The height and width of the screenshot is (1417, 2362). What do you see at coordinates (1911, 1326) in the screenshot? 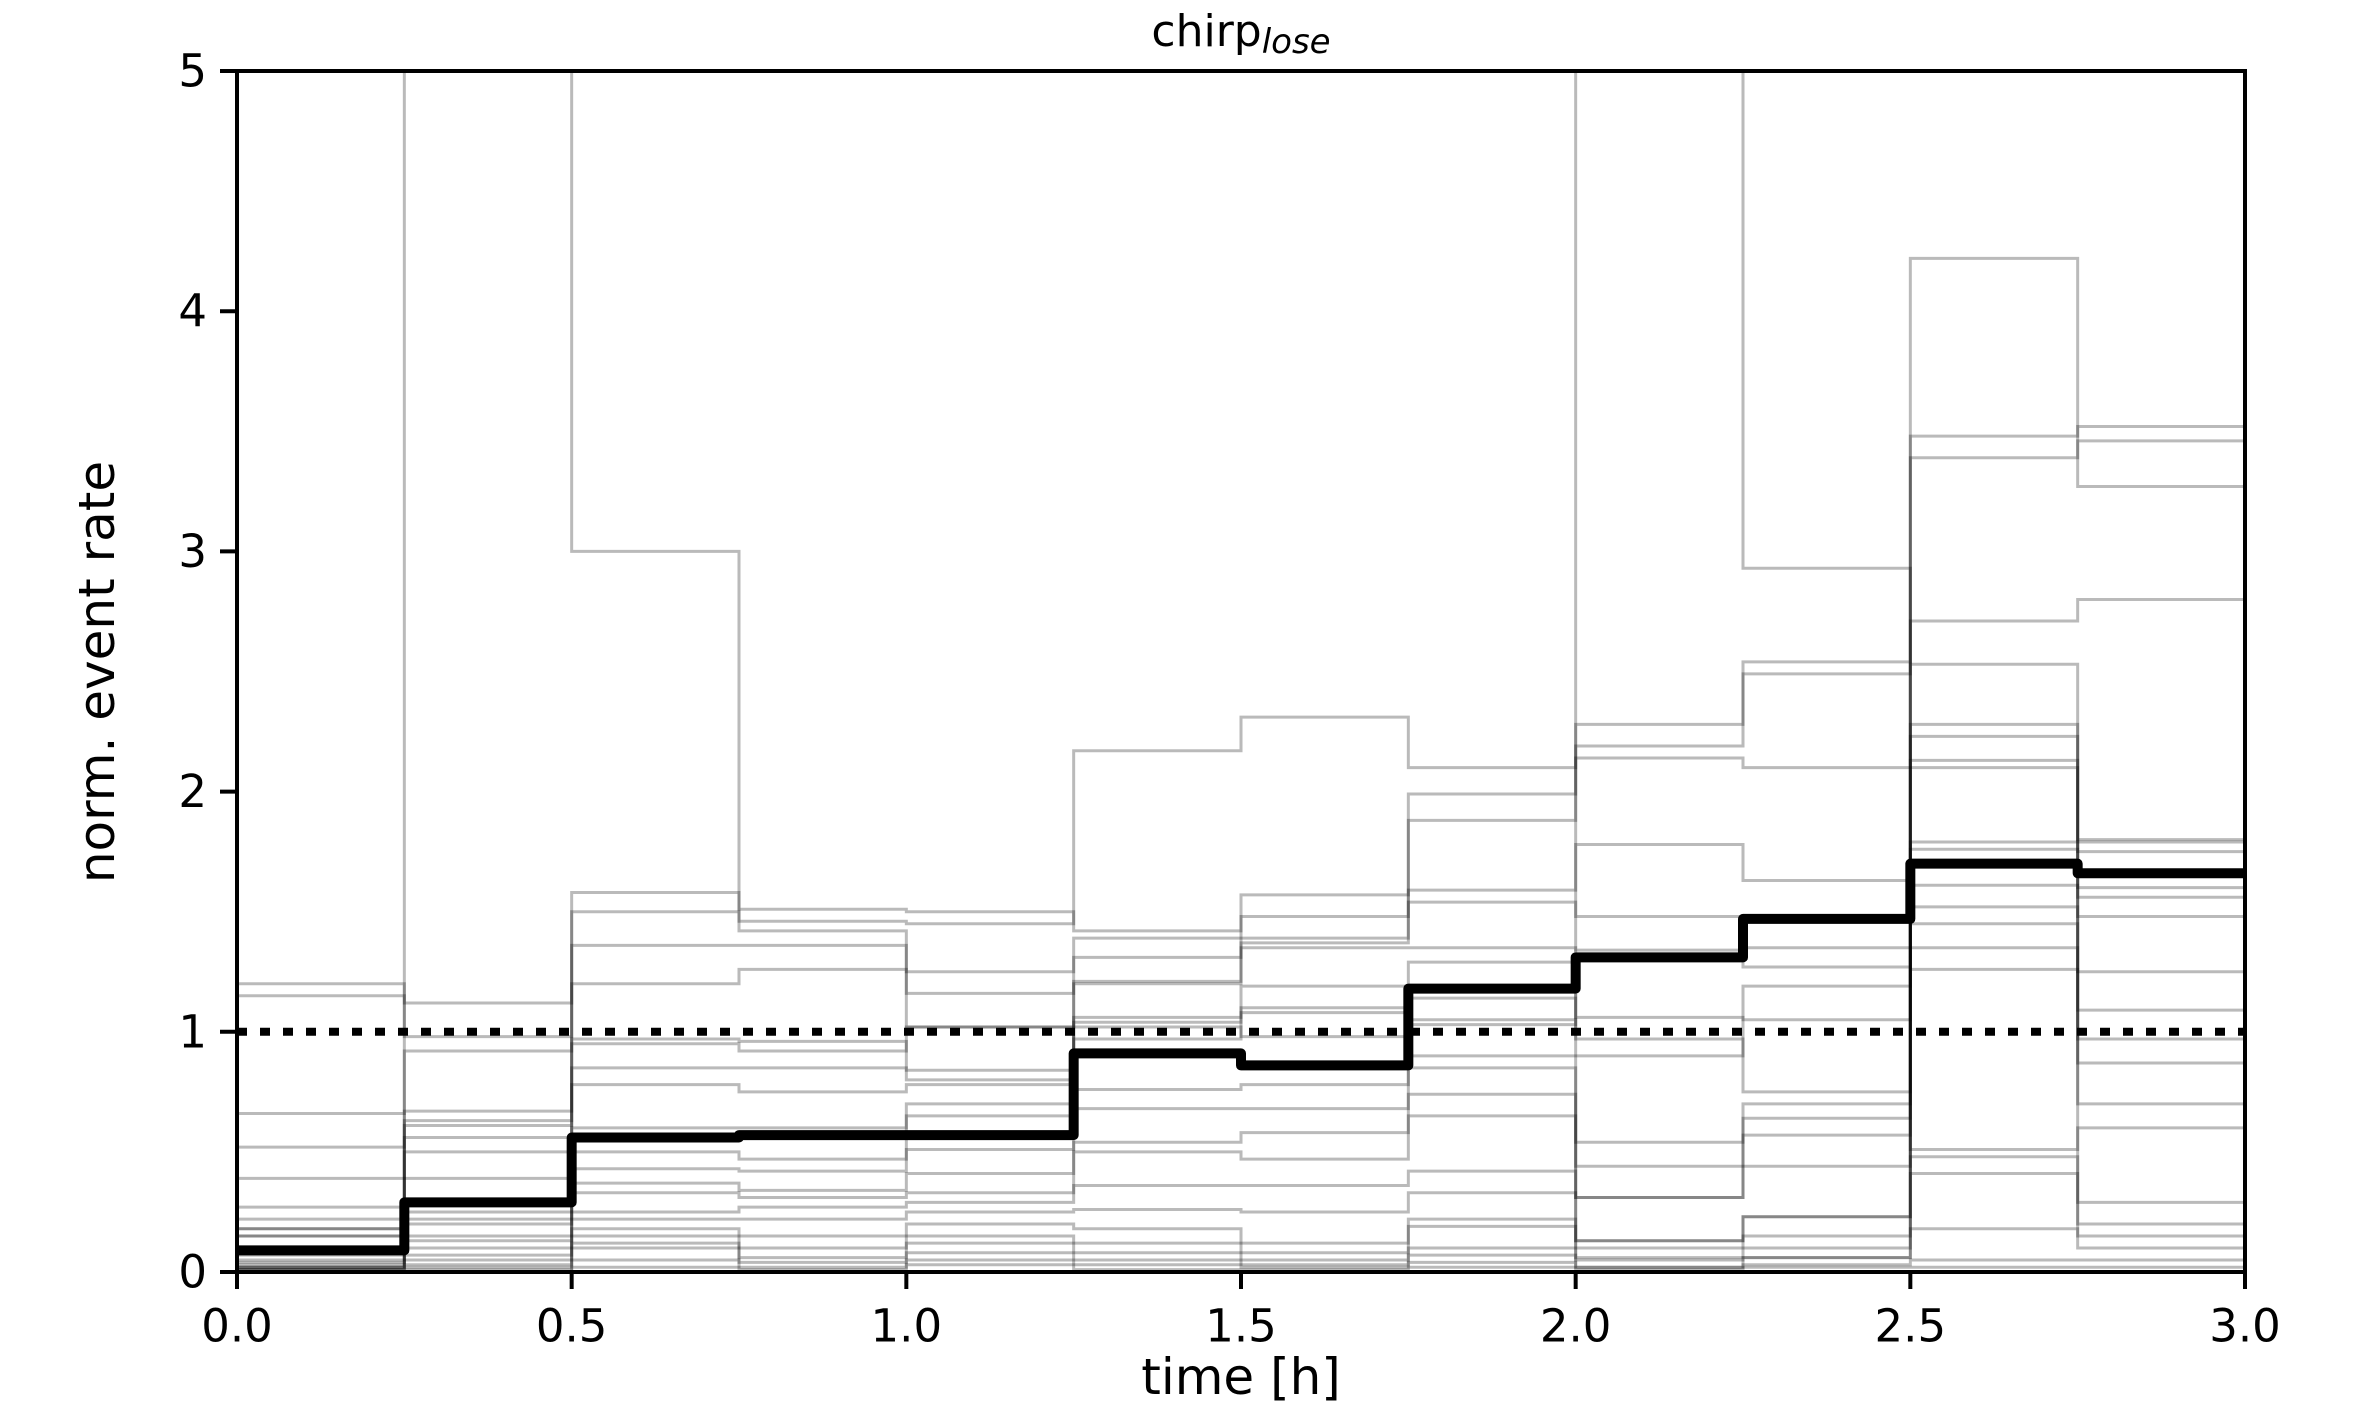
I see `x-tick-label: 2.5` at bounding box center [1911, 1326].